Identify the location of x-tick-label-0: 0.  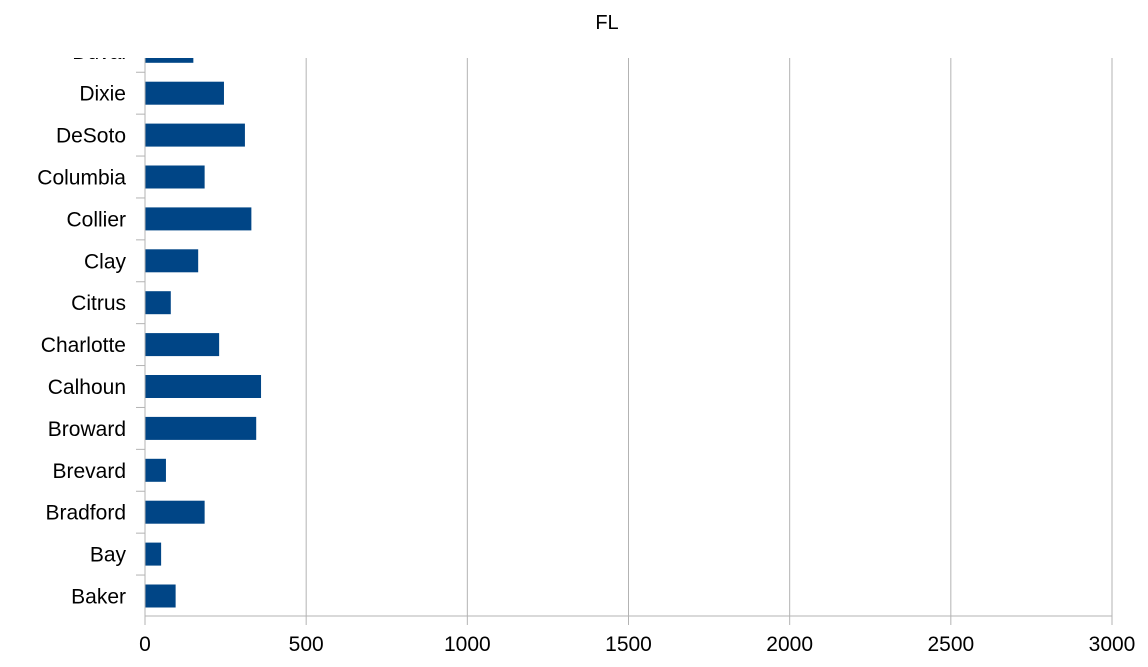
(145, 644).